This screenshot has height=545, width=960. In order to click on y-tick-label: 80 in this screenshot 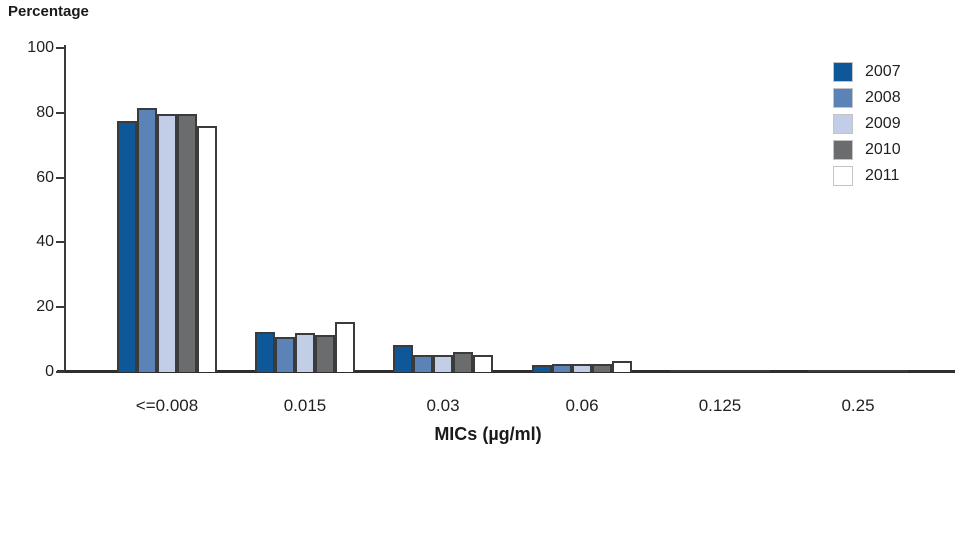, I will do `click(45, 112)`.